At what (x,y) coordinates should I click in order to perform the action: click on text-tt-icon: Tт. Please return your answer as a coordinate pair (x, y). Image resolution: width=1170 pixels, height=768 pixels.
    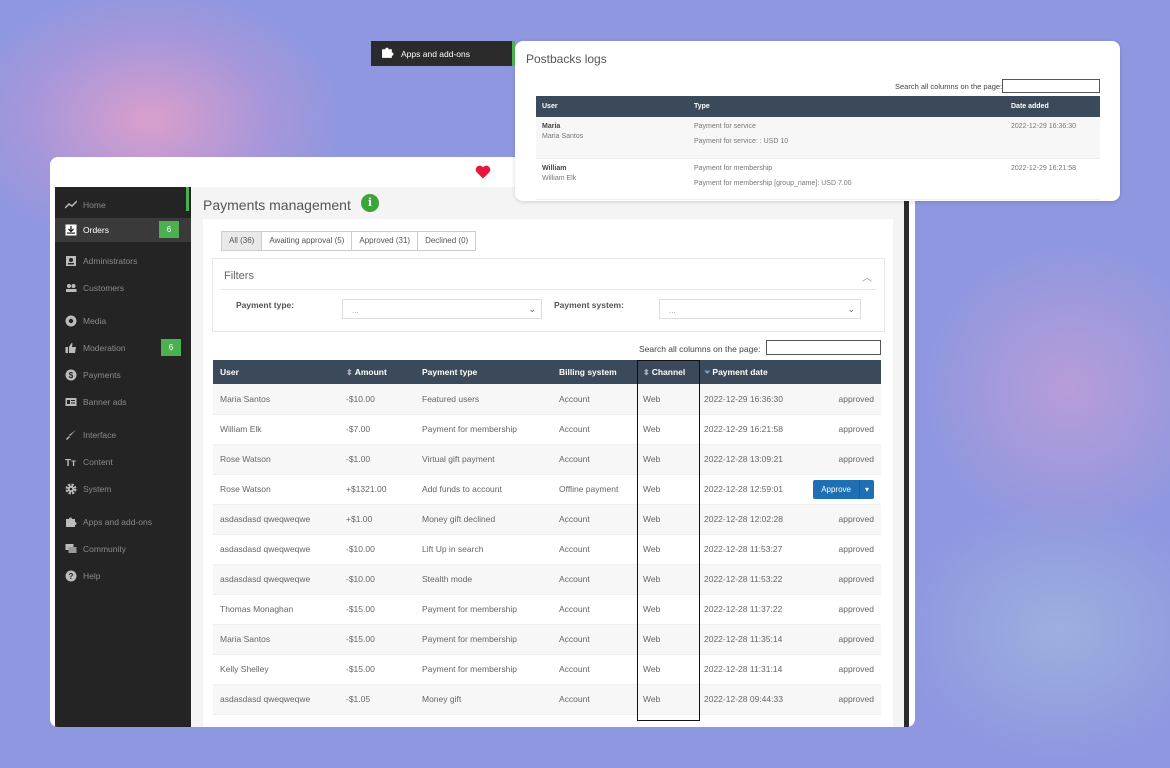
    Looking at the image, I should click on (71, 462).